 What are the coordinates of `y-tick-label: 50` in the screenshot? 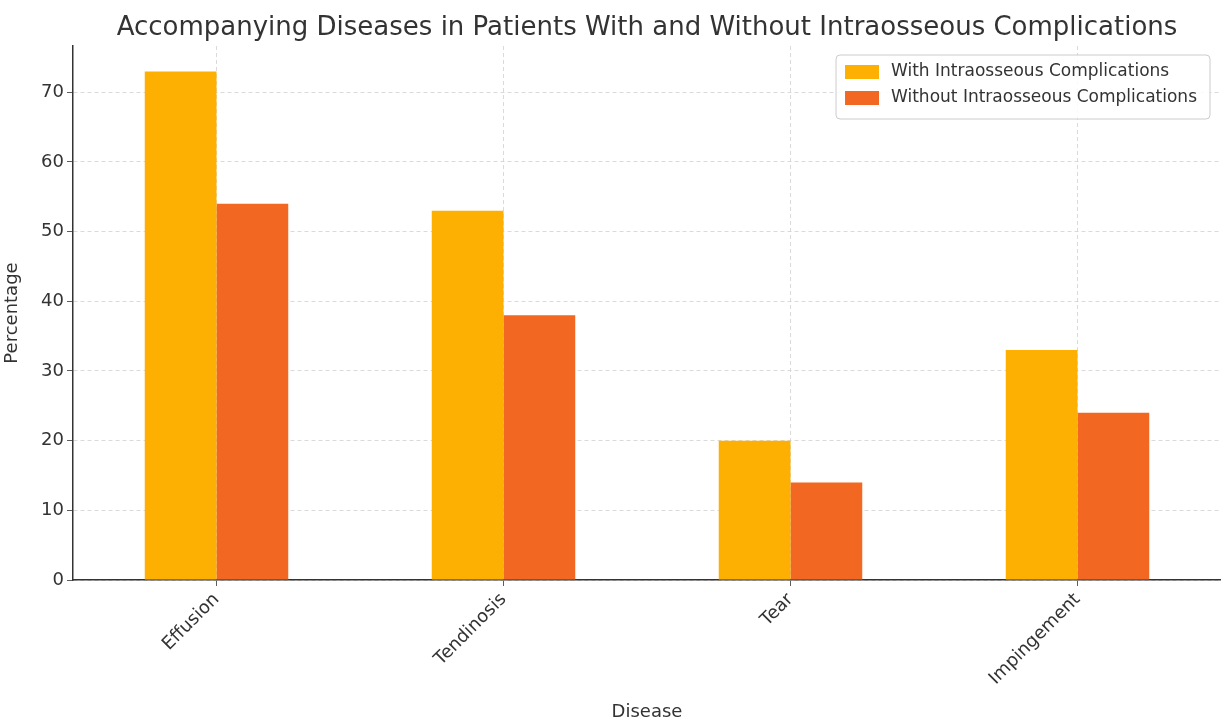 It's located at (52, 230).